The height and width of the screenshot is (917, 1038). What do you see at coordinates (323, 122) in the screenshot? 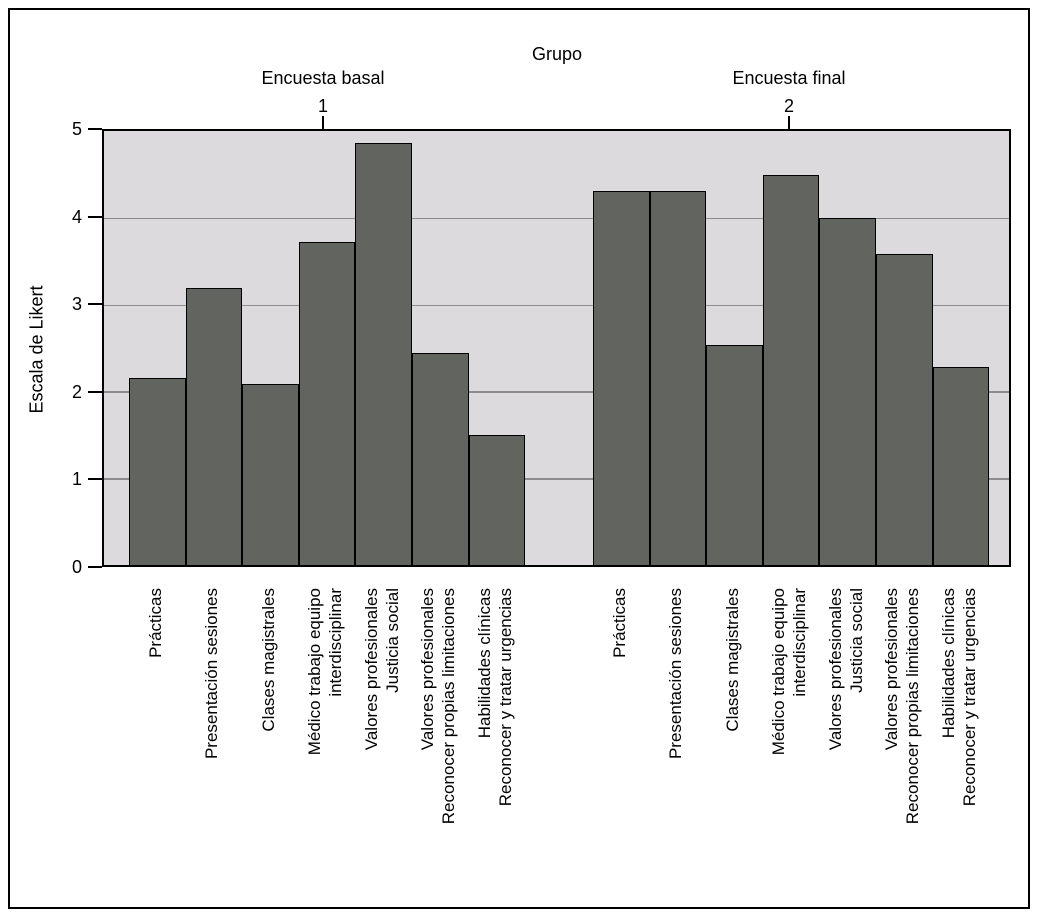
I see `group-1-tick` at bounding box center [323, 122].